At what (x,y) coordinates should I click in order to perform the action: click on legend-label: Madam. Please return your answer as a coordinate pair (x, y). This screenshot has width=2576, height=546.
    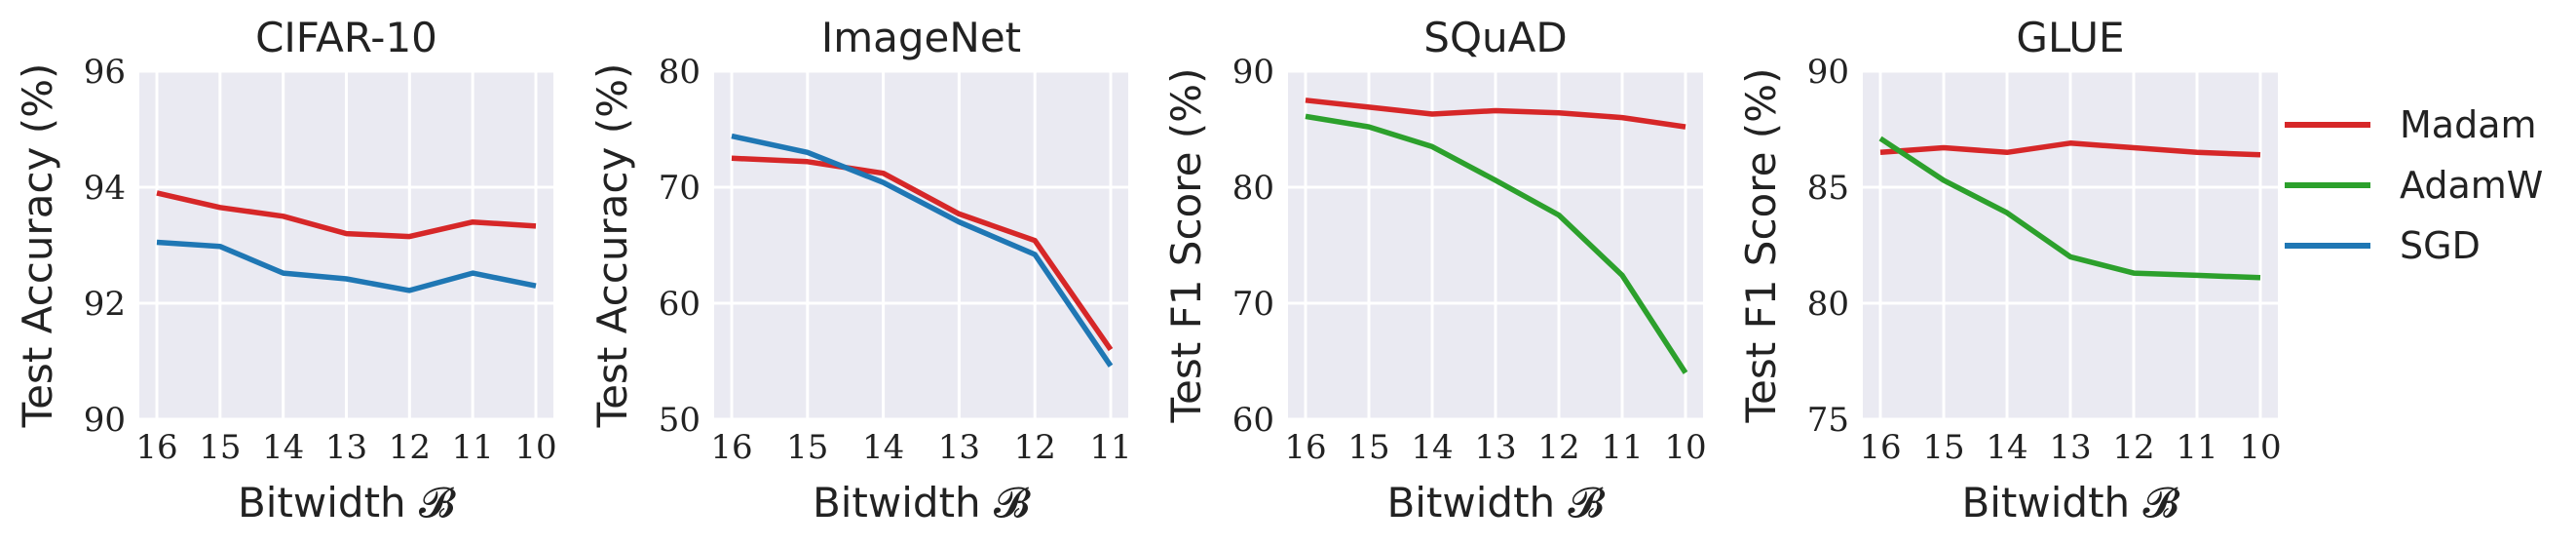
    Looking at the image, I should click on (2468, 124).